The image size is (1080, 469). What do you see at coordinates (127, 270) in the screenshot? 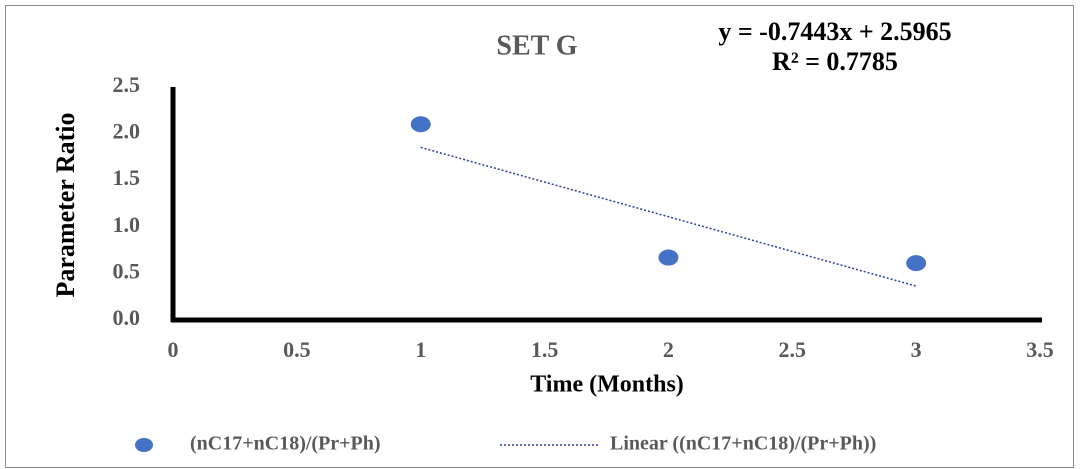
I see `y-tick-label: 0.5` at bounding box center [127, 270].